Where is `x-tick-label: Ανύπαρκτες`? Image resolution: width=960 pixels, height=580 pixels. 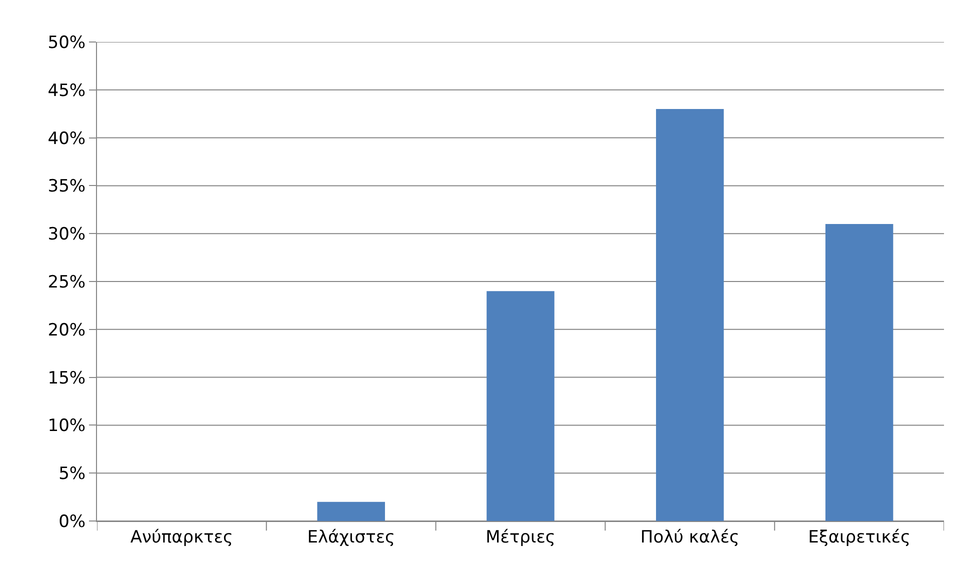
x-tick-label: Ανύπαρκτες is located at coordinates (182, 537).